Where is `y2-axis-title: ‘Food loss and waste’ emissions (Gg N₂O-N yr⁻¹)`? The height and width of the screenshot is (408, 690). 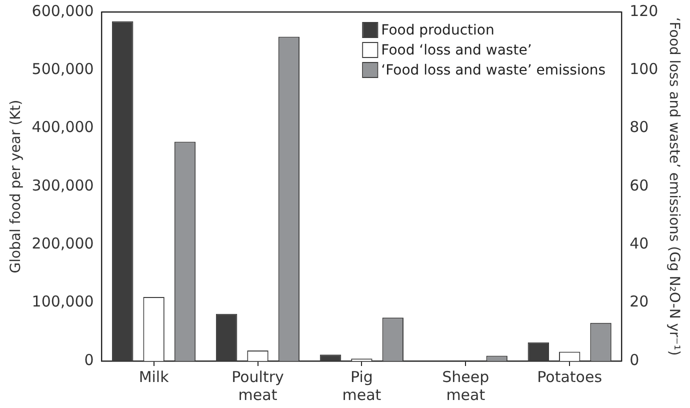 y2-axis-title: ‘Food loss and waste’ emissions (Gg N₂O-N yr⁻¹) is located at coordinates (674, 186).